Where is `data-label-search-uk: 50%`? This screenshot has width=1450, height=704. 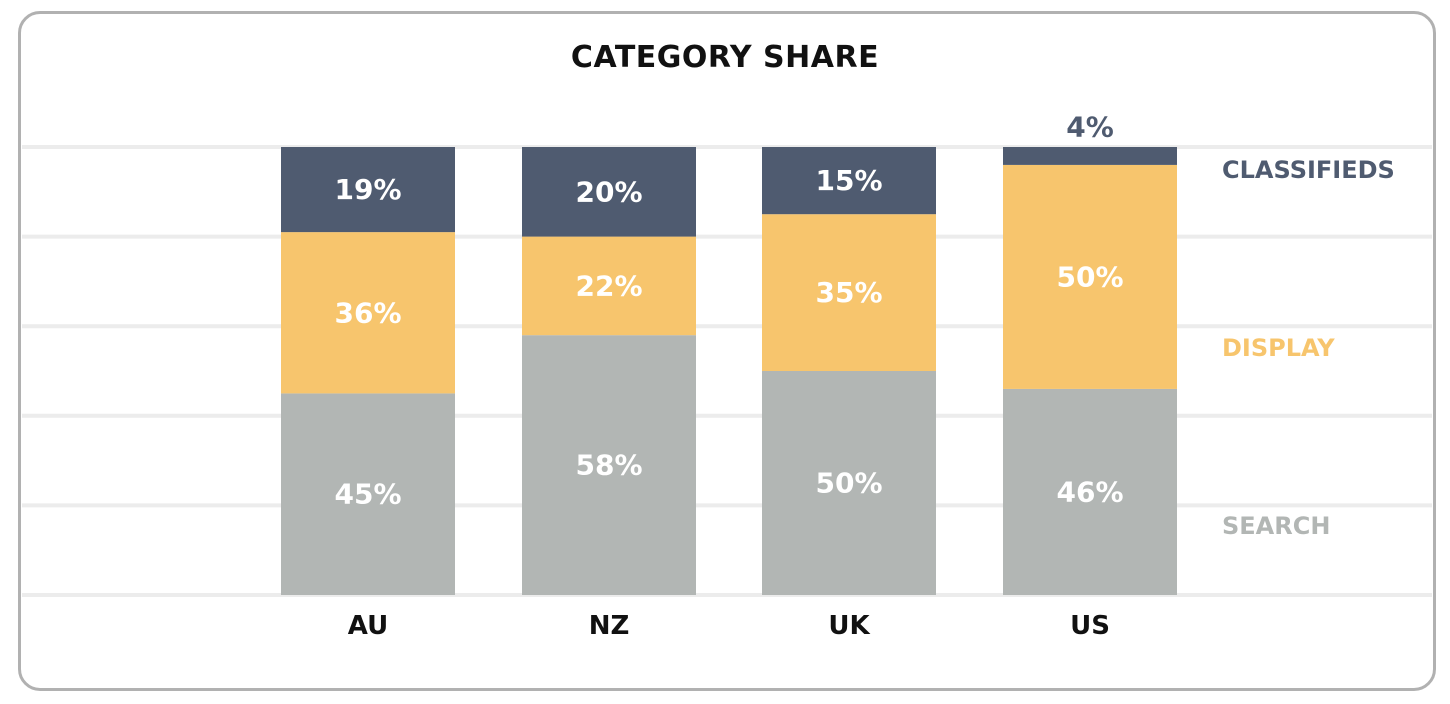 data-label-search-uk: 50% is located at coordinates (848, 483).